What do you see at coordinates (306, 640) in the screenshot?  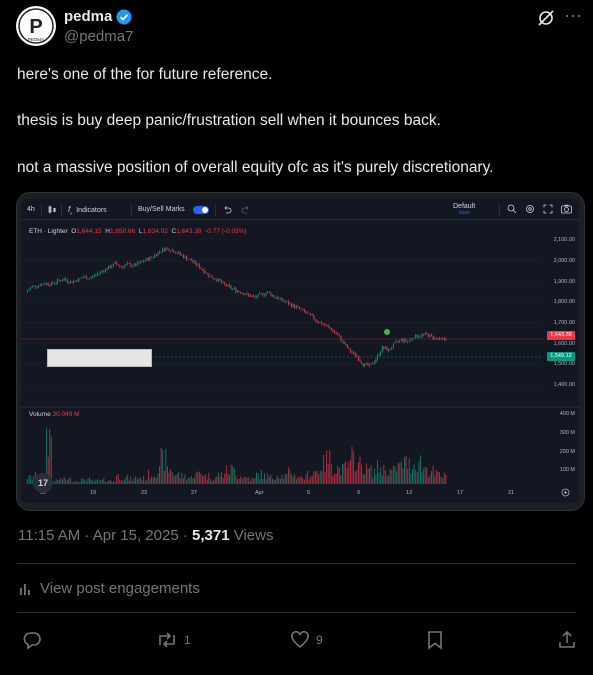 I see `like-button: 9` at bounding box center [306, 640].